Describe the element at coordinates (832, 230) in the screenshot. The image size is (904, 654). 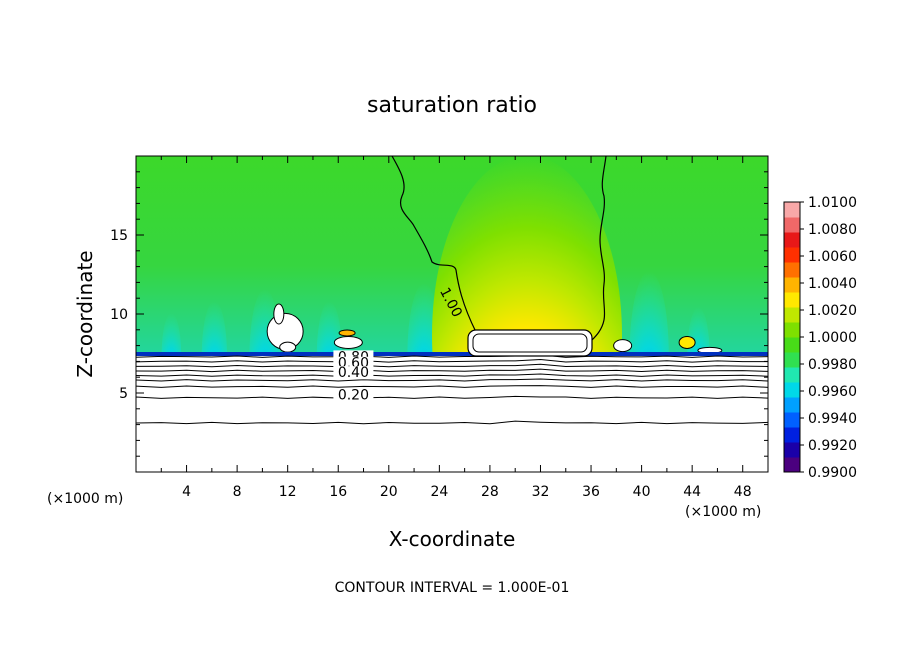
I see `colorbar-label: 1.0080` at that location.